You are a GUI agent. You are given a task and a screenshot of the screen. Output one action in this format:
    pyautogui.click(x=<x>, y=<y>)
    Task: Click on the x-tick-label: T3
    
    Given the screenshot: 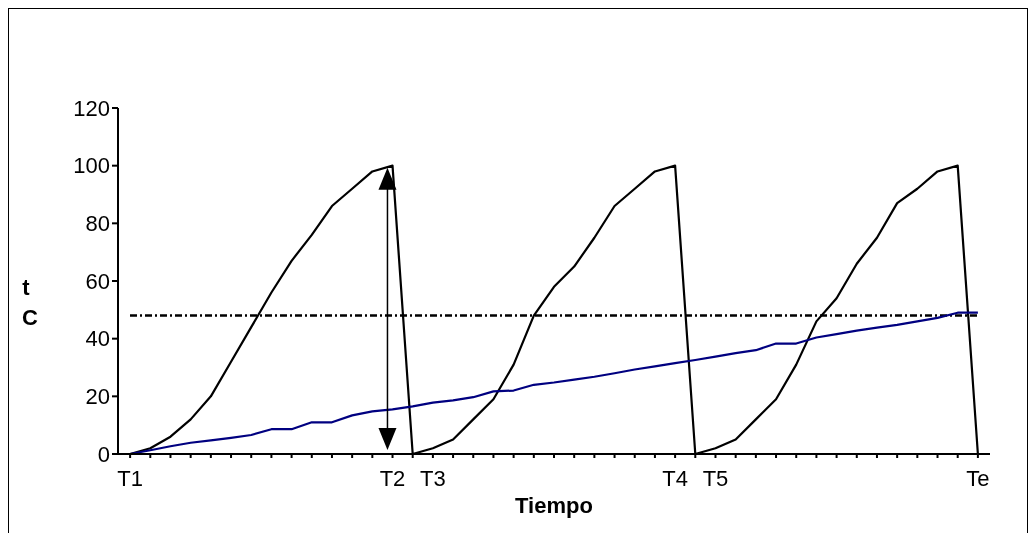 What is the action you would take?
    pyautogui.click(x=433, y=478)
    